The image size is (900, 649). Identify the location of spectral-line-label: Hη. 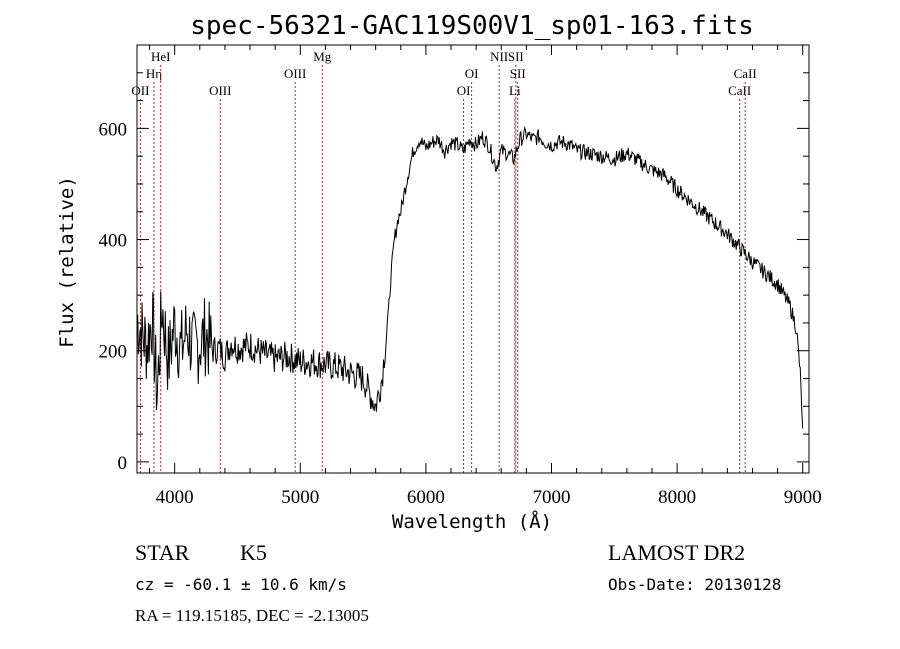
(154, 73).